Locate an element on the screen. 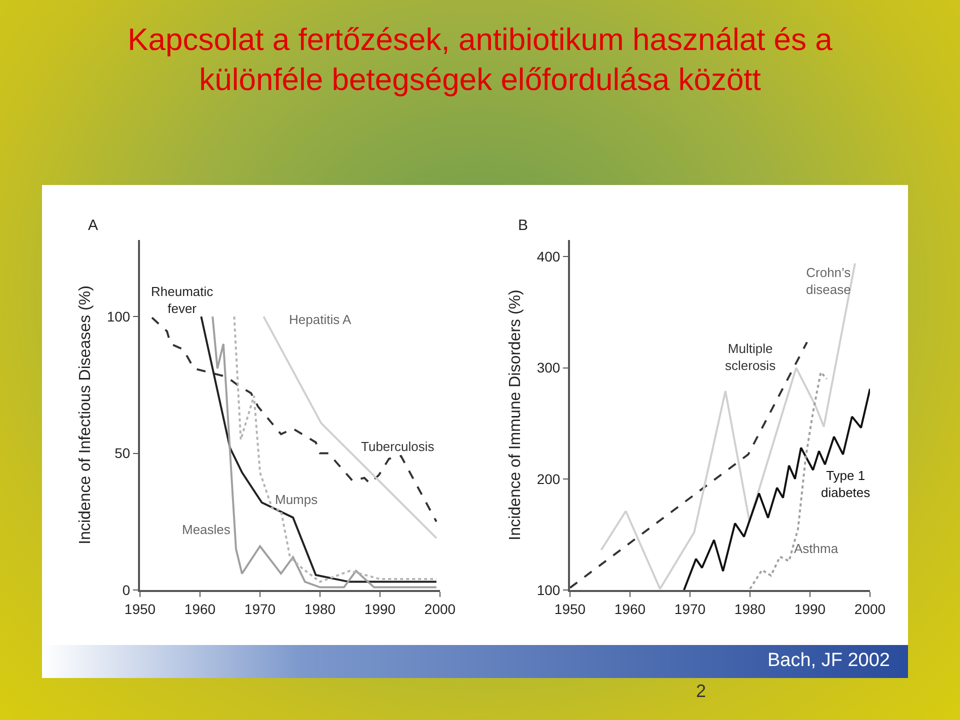 The width and height of the screenshot is (960, 720). y-tick-label: 300 is located at coordinates (548, 368).